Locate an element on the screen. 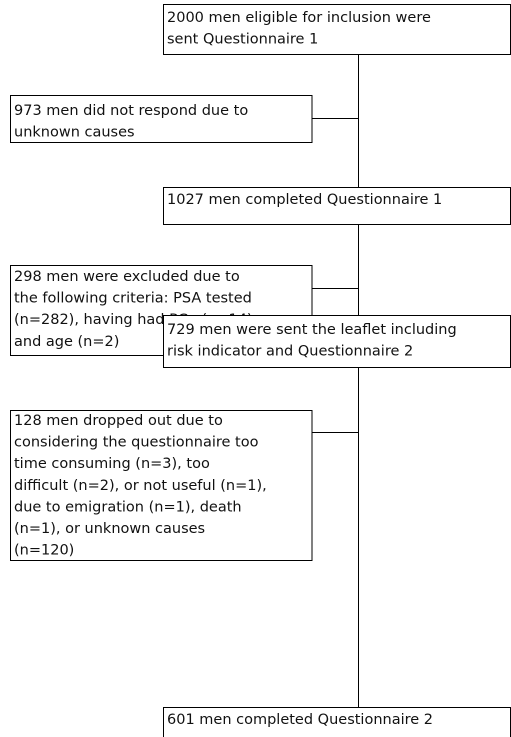  box-text: 601 men completed Questionnaire 2 is located at coordinates (300, 720).